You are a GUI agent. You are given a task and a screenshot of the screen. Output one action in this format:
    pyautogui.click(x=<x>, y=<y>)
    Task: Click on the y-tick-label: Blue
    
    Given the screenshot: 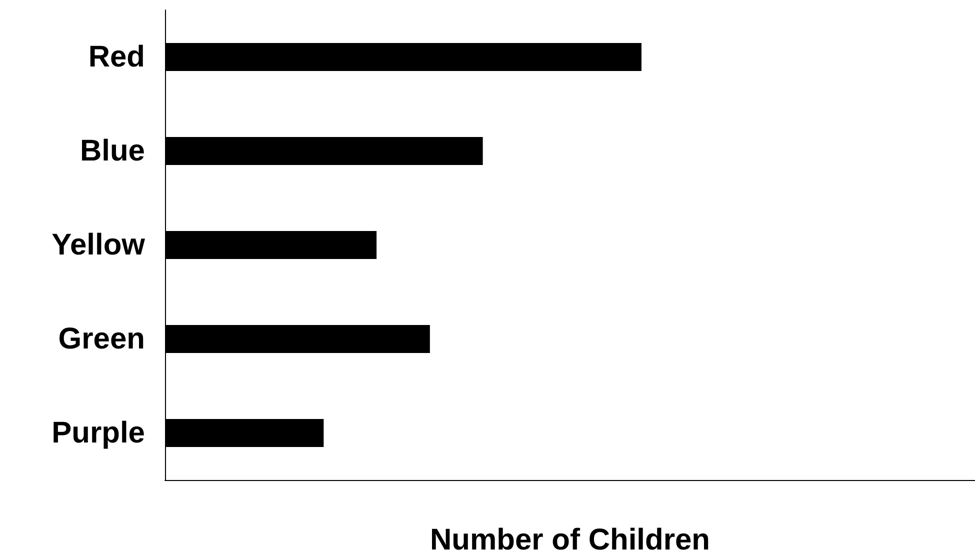 What is the action you would take?
    pyautogui.click(x=112, y=151)
    